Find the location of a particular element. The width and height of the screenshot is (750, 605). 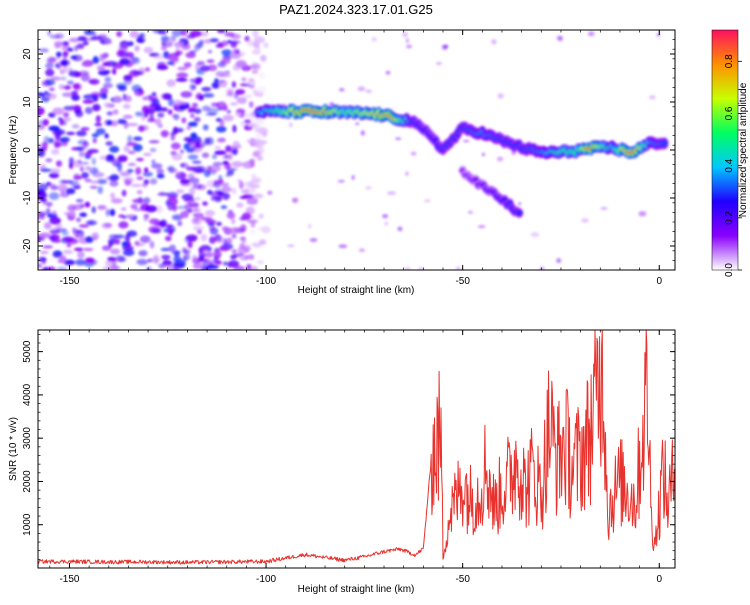

snr-y-tick-label: 4000 is located at coordinates (27, 394).